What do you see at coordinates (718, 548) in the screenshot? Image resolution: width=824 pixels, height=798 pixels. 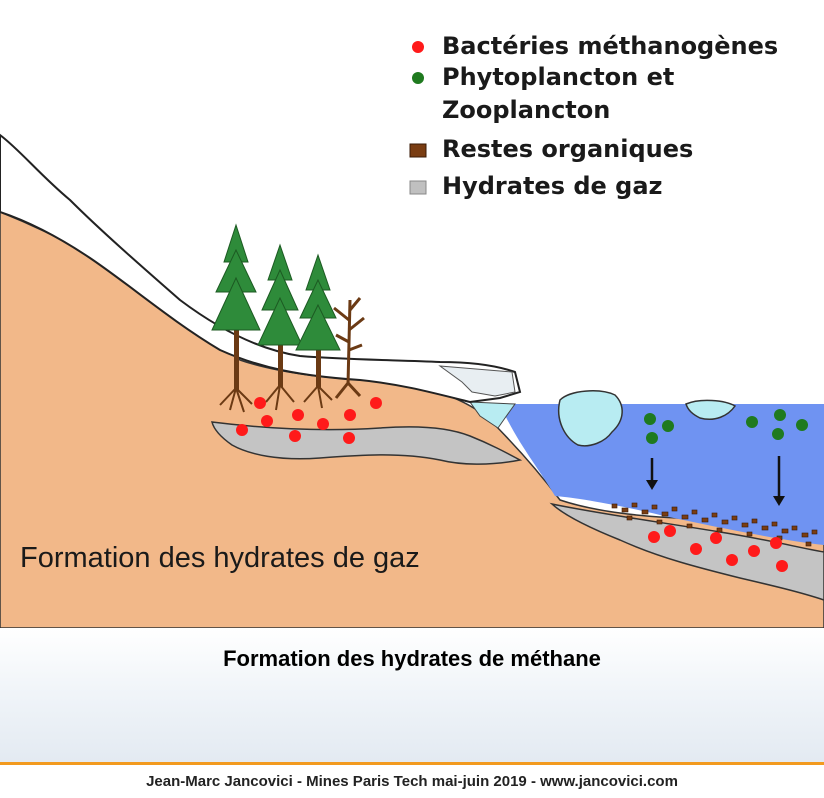 I see `bacteria-sea` at bounding box center [718, 548].